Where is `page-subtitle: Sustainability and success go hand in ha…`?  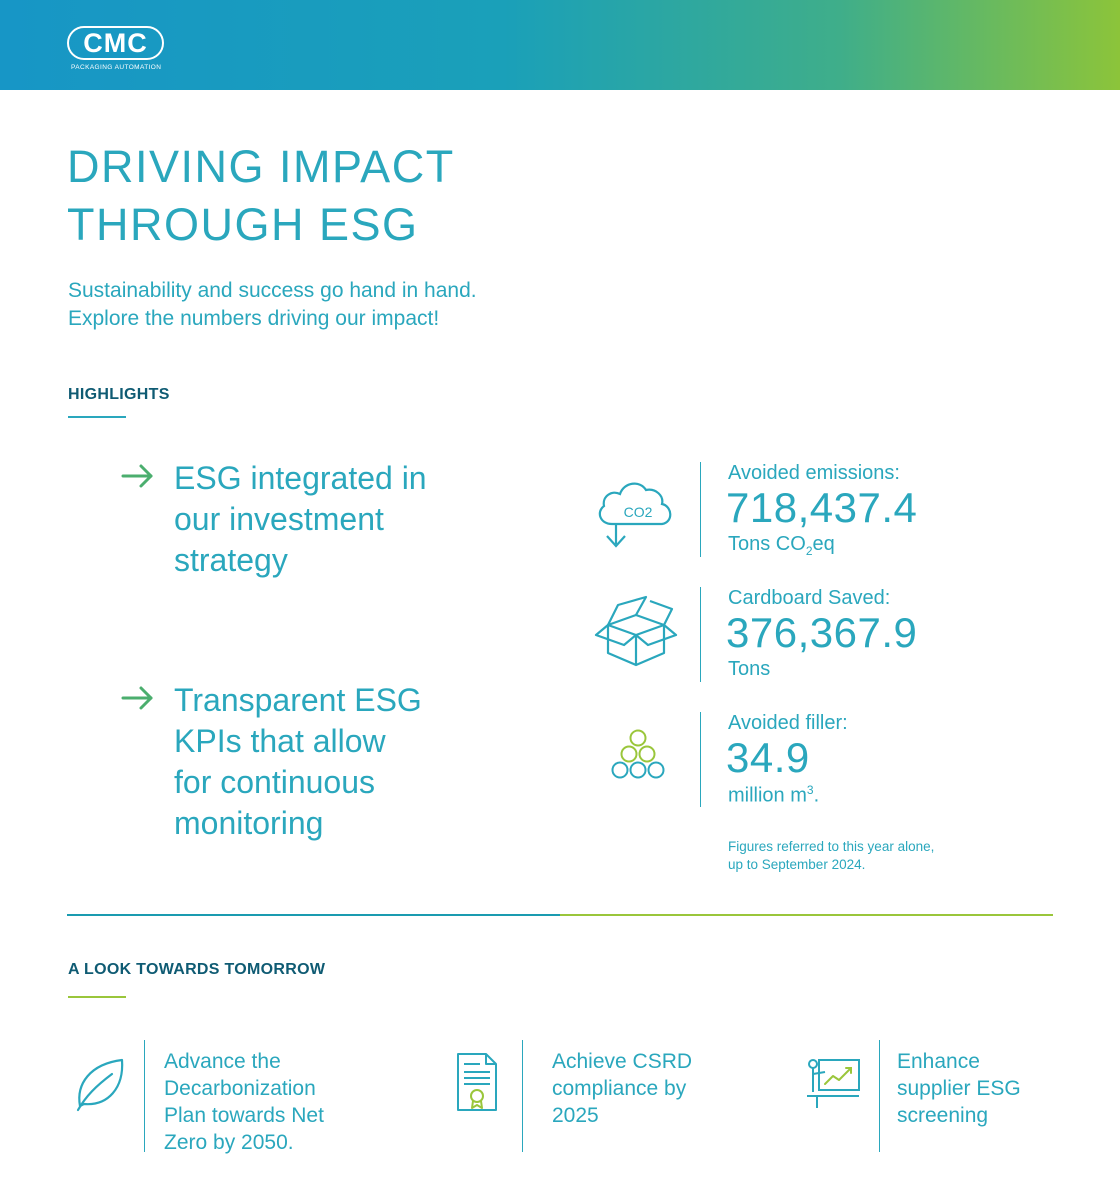 page-subtitle: Sustainability and success go hand in ha… is located at coordinates (368, 305).